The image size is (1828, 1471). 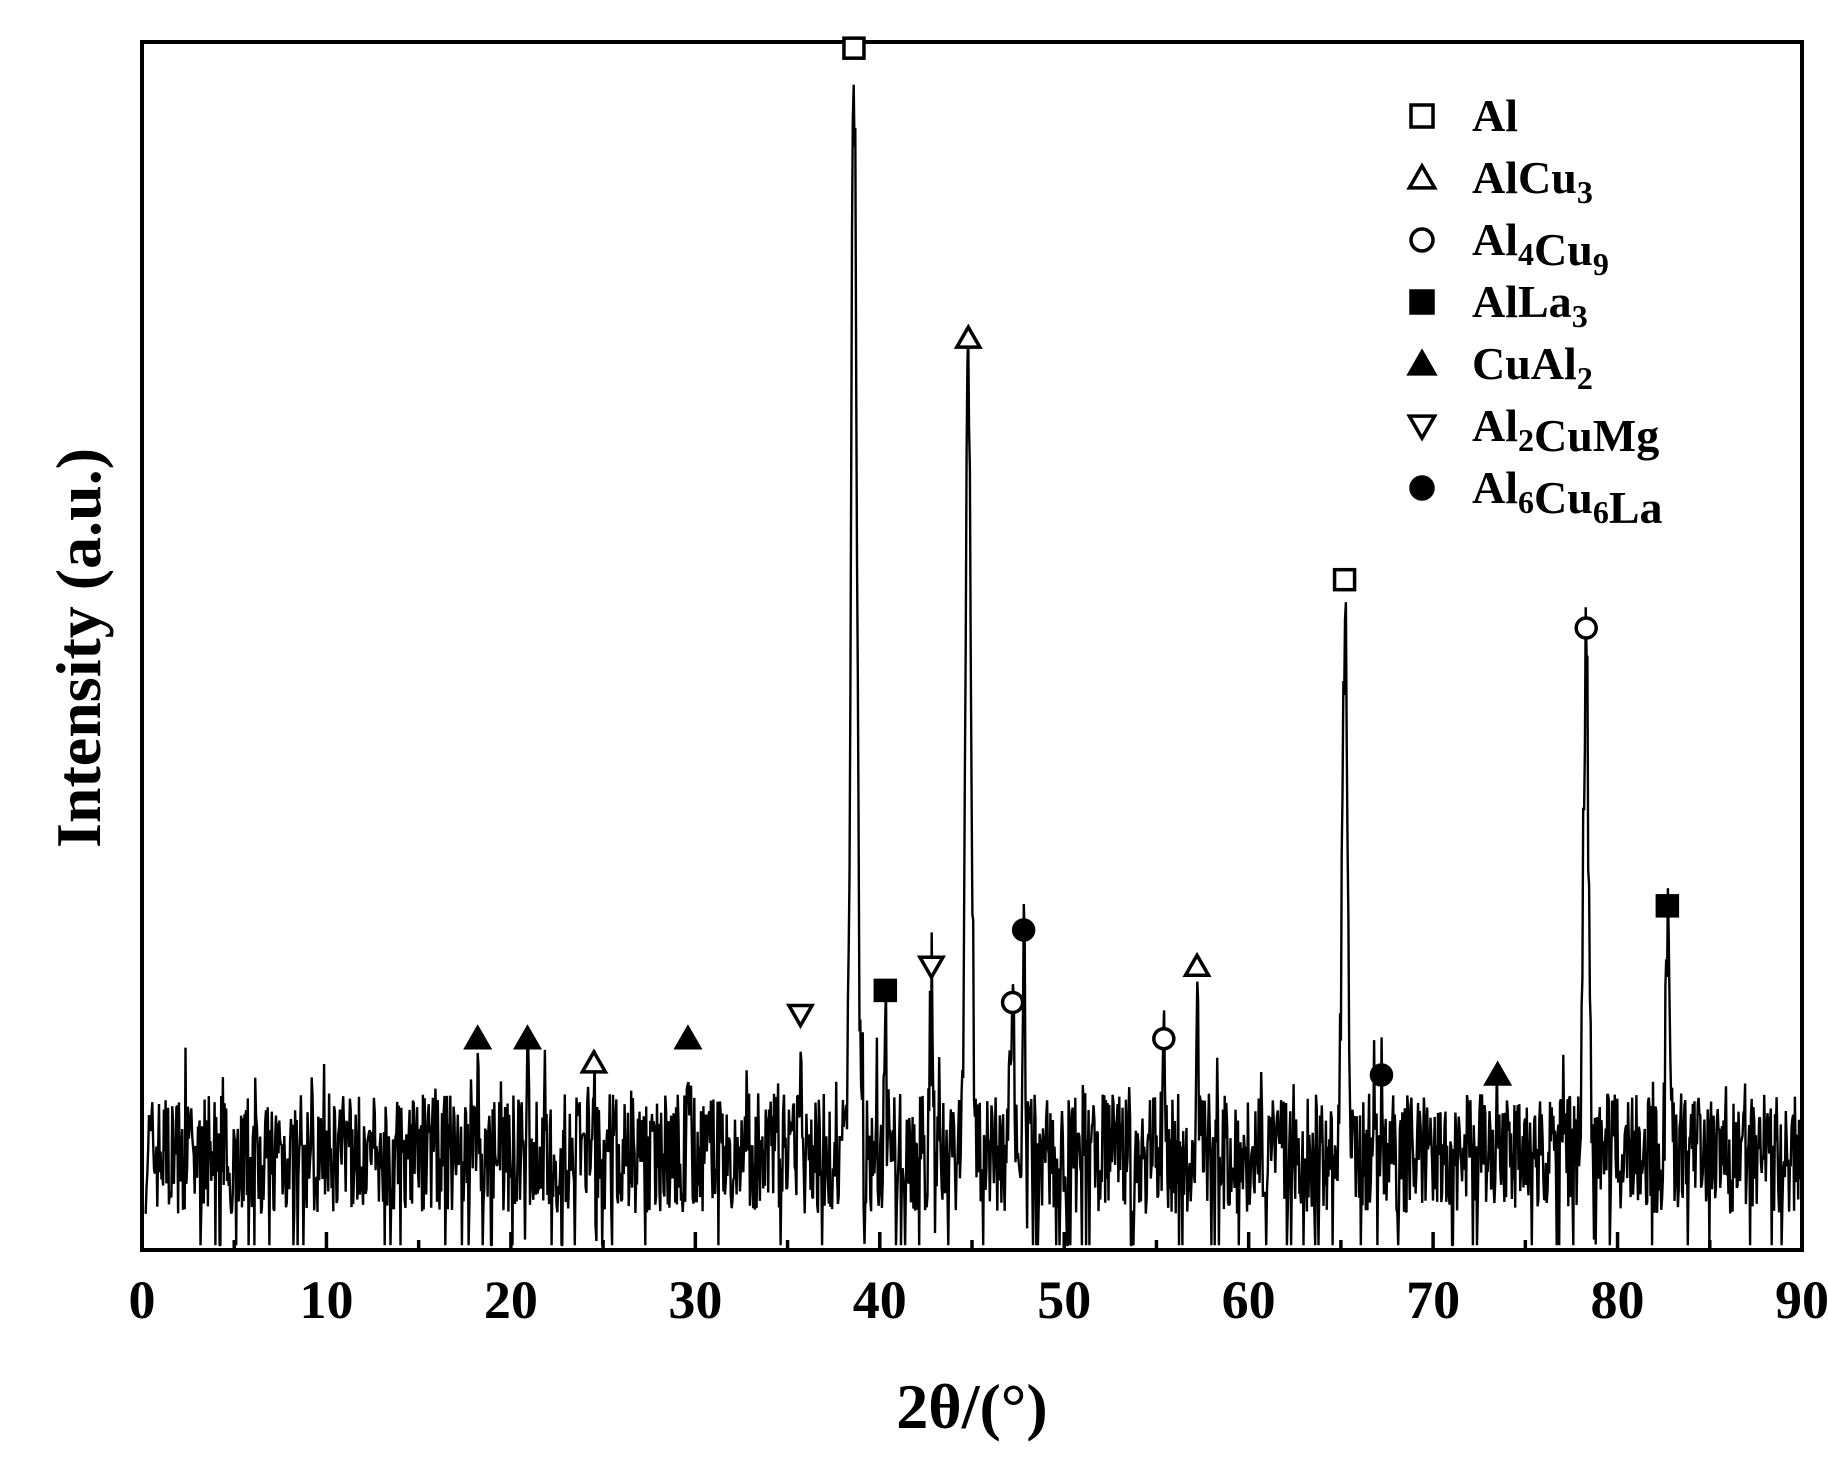 What do you see at coordinates (1567, 497) in the screenshot?
I see `legend-label: Al6Cu6La` at bounding box center [1567, 497].